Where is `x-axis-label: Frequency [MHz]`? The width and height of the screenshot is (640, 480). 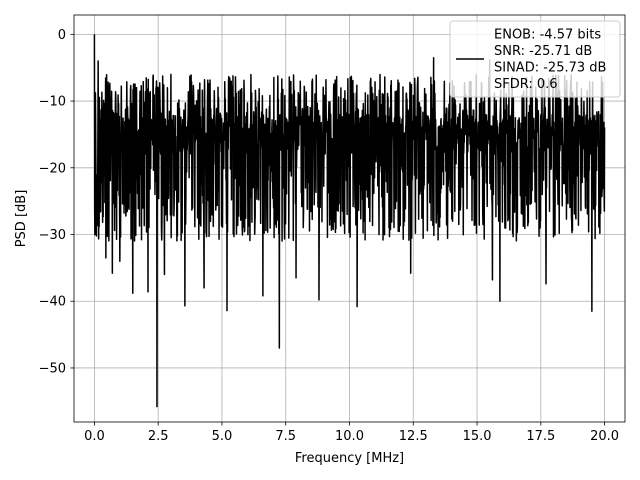
x-axis-label: Frequency [MHz] is located at coordinates (349, 458).